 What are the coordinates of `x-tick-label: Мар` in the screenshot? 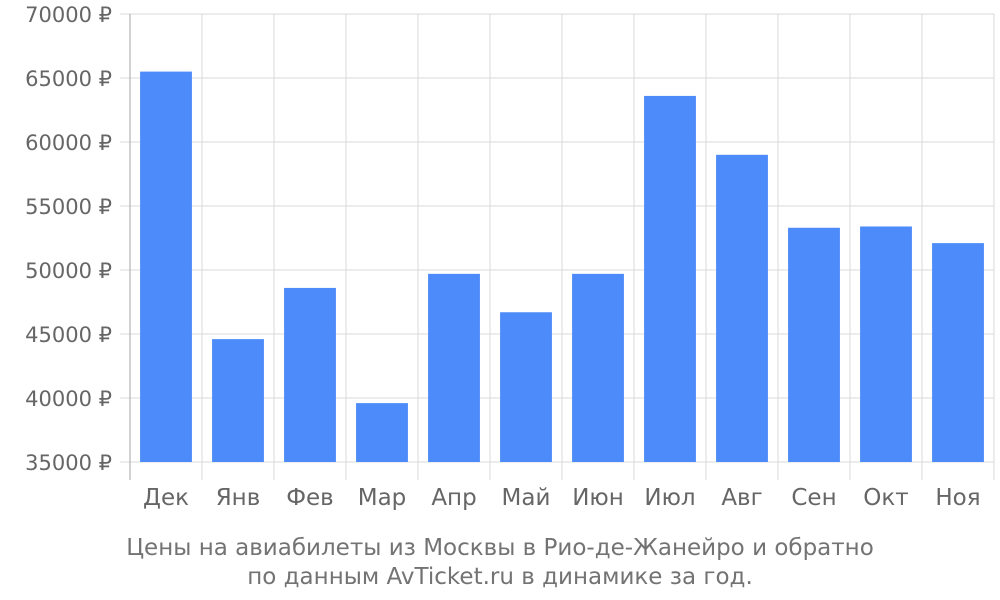 It's located at (382, 498).